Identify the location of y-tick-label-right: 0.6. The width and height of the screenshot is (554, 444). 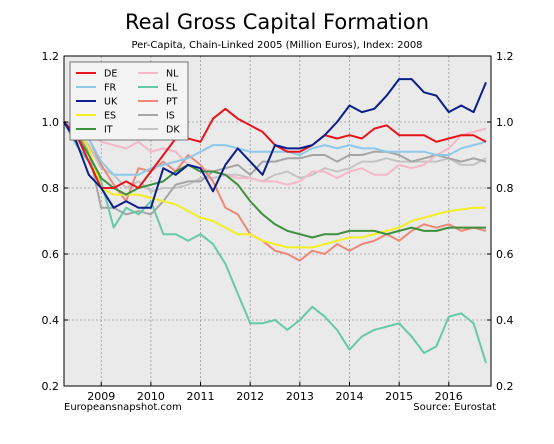
(505, 254).